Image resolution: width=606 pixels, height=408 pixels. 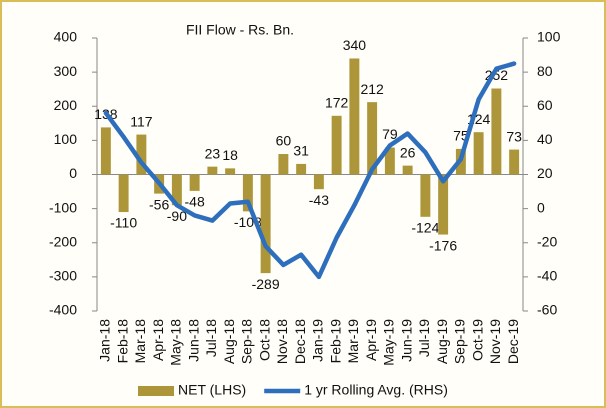 What do you see at coordinates (105, 340) in the screenshot?
I see `x-tick-label: Jan-18` at bounding box center [105, 340].